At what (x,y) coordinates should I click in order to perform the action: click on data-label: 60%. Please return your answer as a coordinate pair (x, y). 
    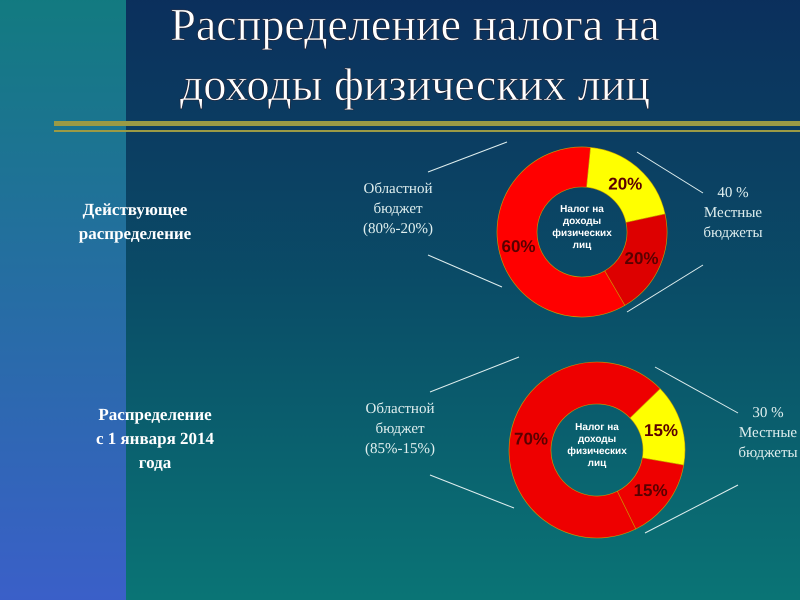
    Looking at the image, I should click on (518, 246).